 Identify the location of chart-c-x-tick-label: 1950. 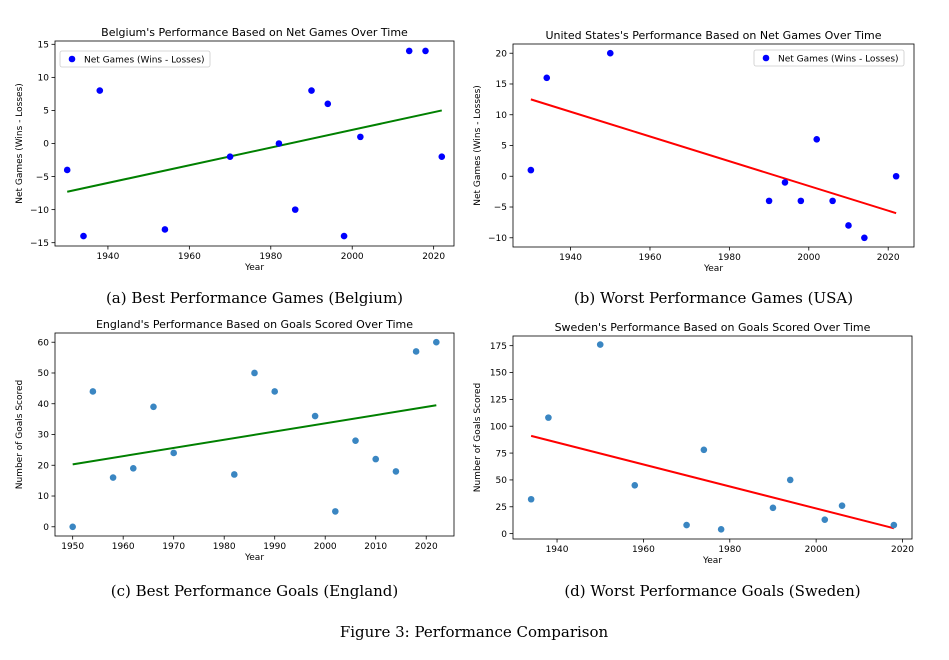
(72, 547).